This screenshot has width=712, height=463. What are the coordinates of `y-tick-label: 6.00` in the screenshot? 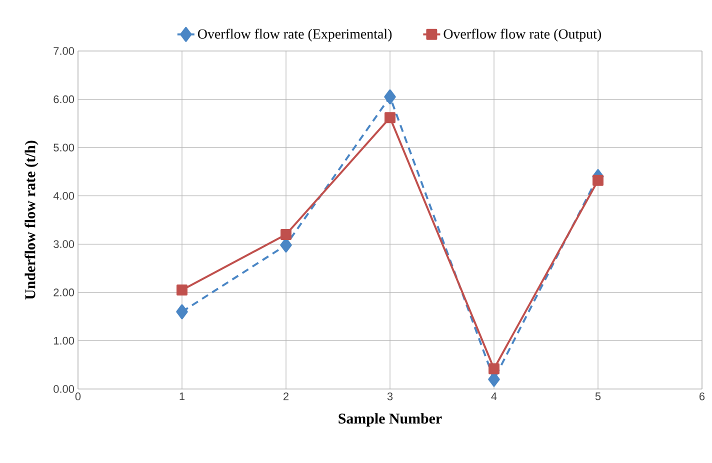 It's located at (64, 99).